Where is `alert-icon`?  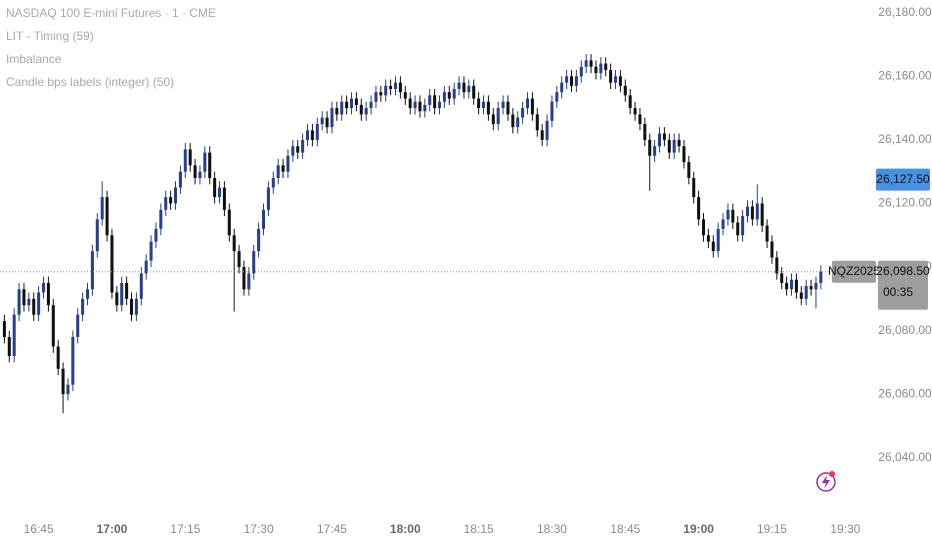 alert-icon is located at coordinates (826, 481).